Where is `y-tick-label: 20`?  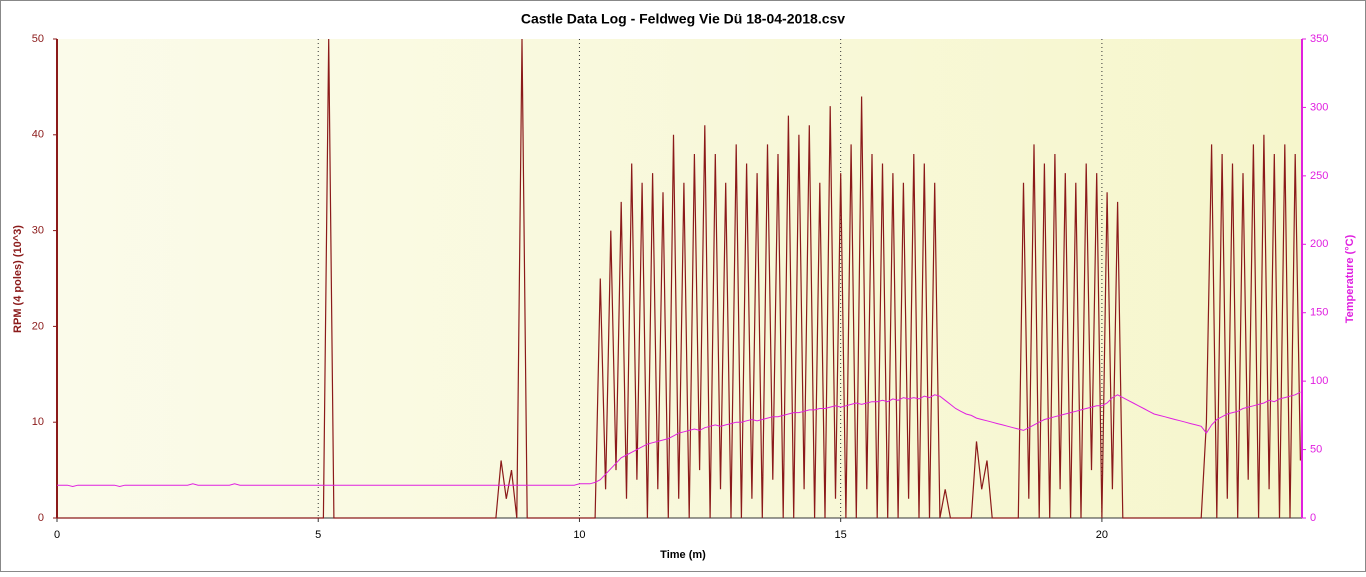
y-tick-label: 20 is located at coordinates (38, 326).